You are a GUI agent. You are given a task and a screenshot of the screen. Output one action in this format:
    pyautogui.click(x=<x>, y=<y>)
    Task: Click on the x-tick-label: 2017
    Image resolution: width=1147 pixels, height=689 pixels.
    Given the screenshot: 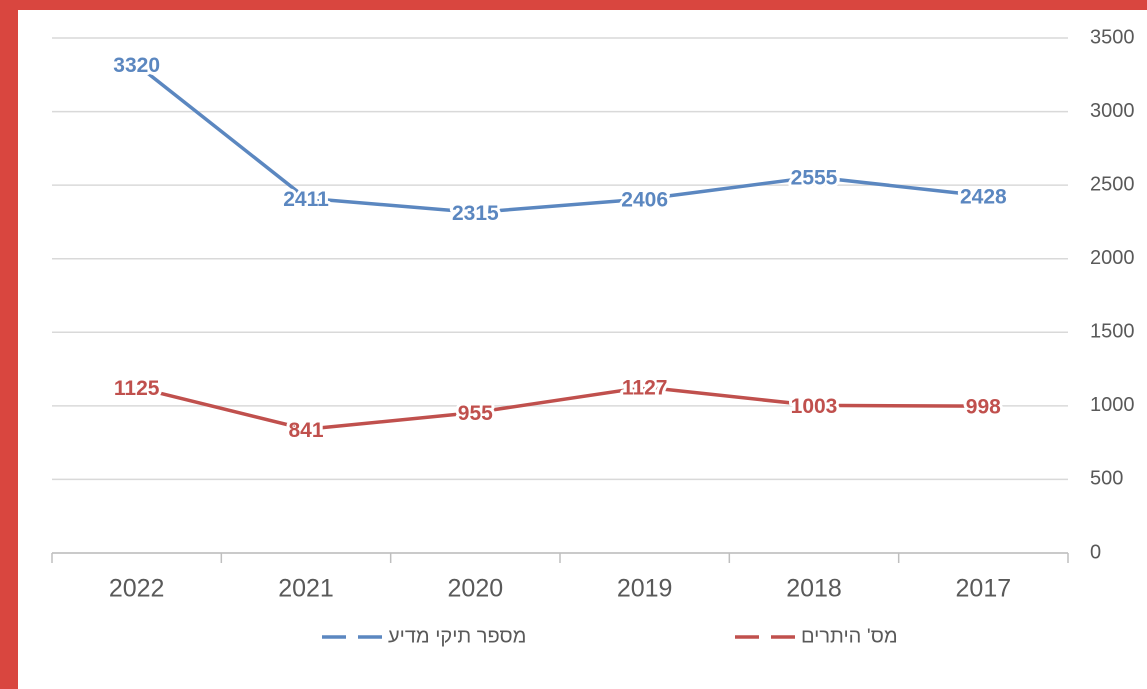 What is the action you would take?
    pyautogui.click(x=984, y=589)
    